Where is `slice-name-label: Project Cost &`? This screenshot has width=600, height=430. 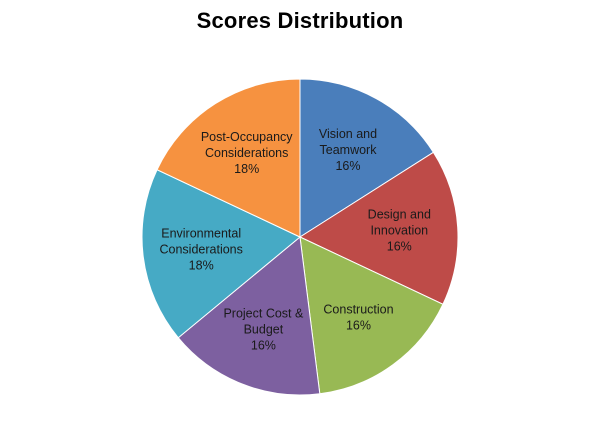 slice-name-label: Project Cost & is located at coordinates (263, 314).